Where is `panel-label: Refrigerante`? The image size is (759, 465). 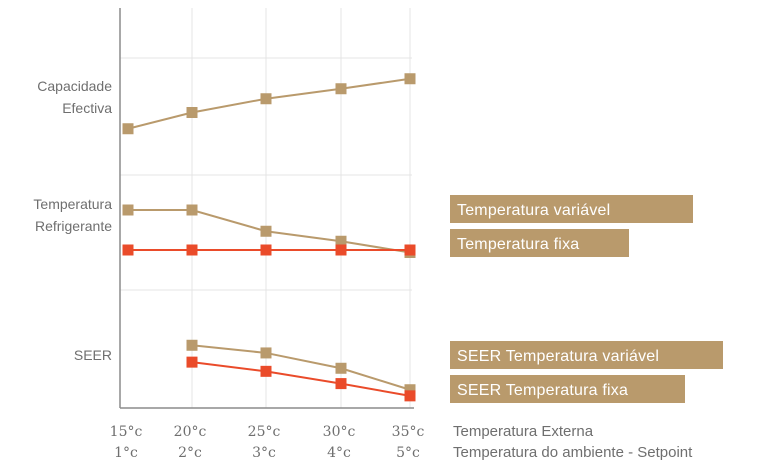
panel-label: Refrigerante is located at coordinates (73, 226).